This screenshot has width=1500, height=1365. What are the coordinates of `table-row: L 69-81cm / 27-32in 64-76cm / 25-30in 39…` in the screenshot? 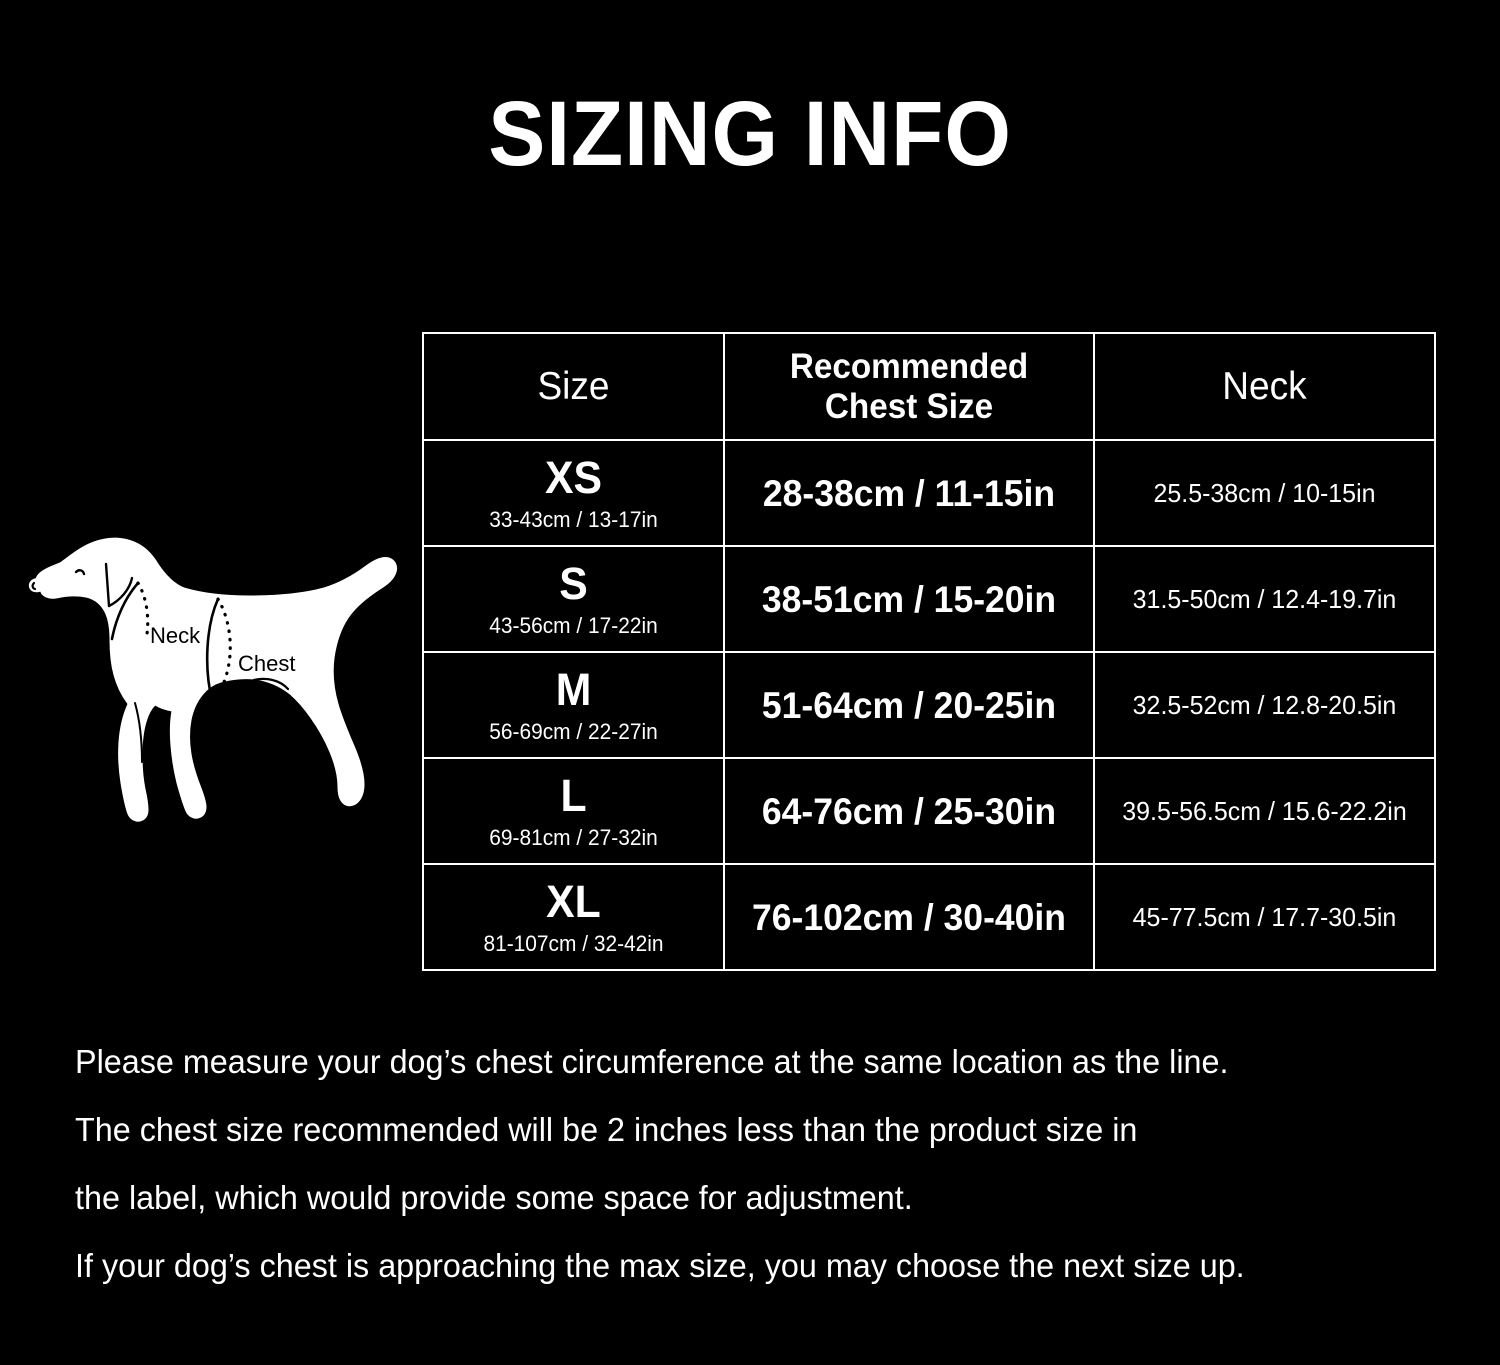 It's located at (929, 811).